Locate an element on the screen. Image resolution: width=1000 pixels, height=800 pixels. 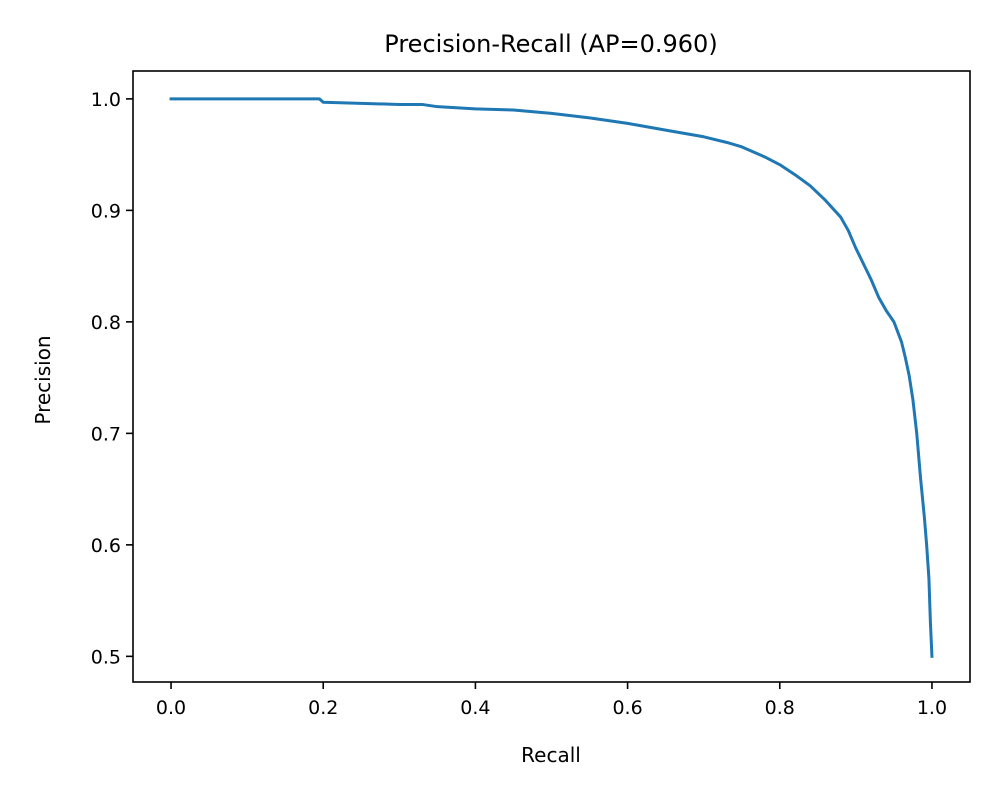
y-tick-label: 0.6 is located at coordinates (106, 546).